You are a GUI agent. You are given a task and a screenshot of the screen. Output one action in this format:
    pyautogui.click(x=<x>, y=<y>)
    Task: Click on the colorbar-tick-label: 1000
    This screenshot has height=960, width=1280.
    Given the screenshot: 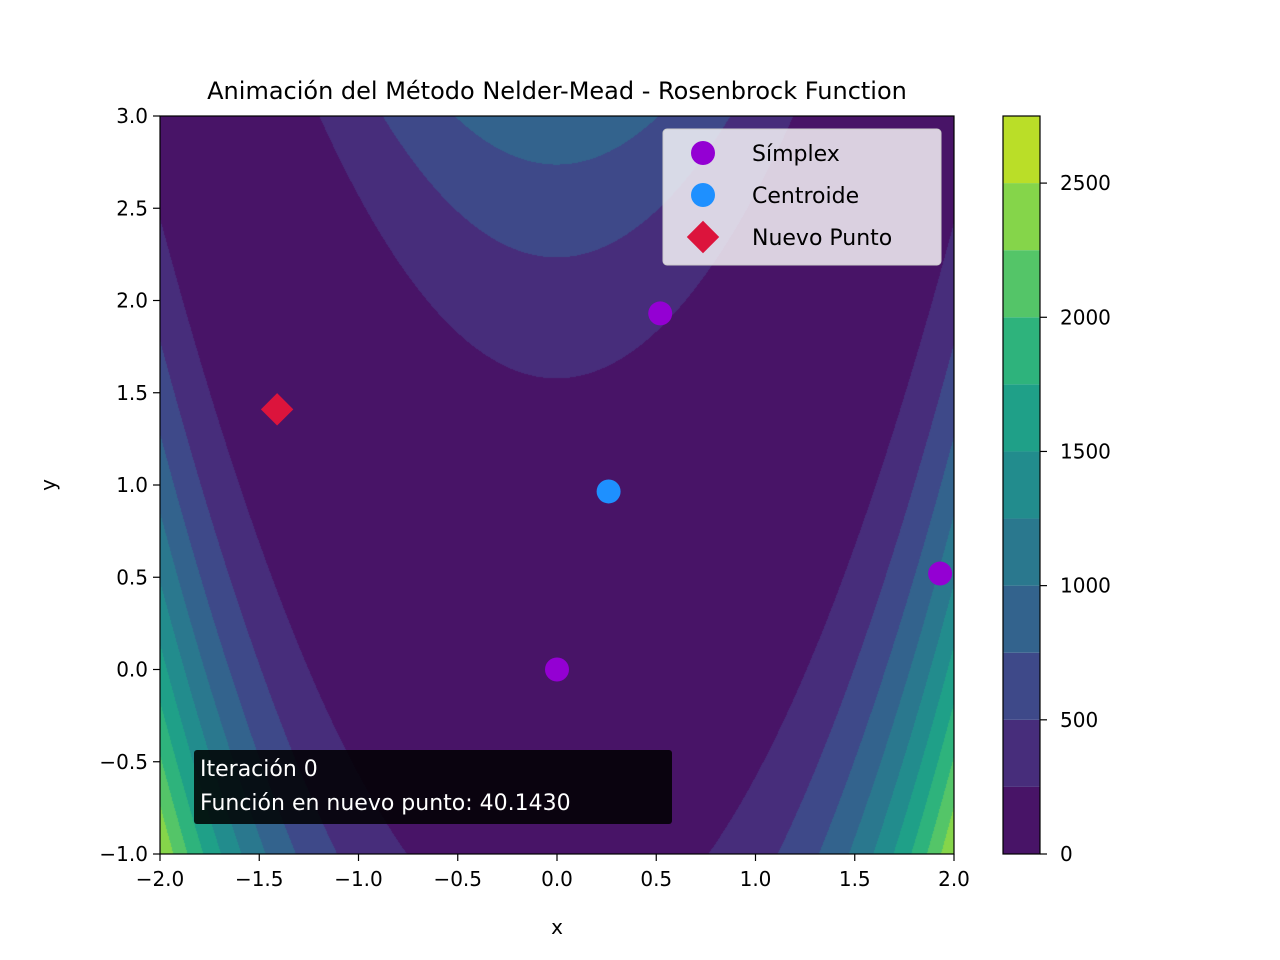 What is the action you would take?
    pyautogui.click(x=1085, y=586)
    